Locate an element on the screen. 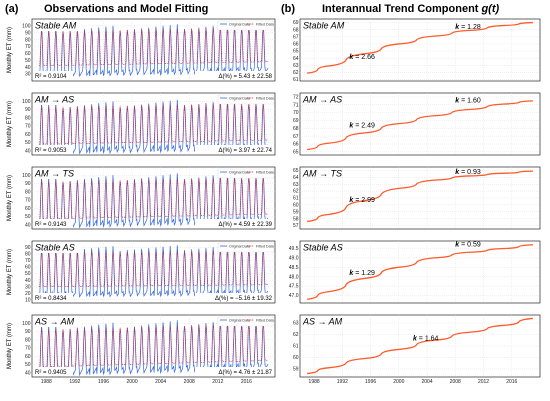 This screenshot has width=550, height=401. delta-label: Δ(%) = 4.76 ± 21.87 is located at coordinates (246, 373).